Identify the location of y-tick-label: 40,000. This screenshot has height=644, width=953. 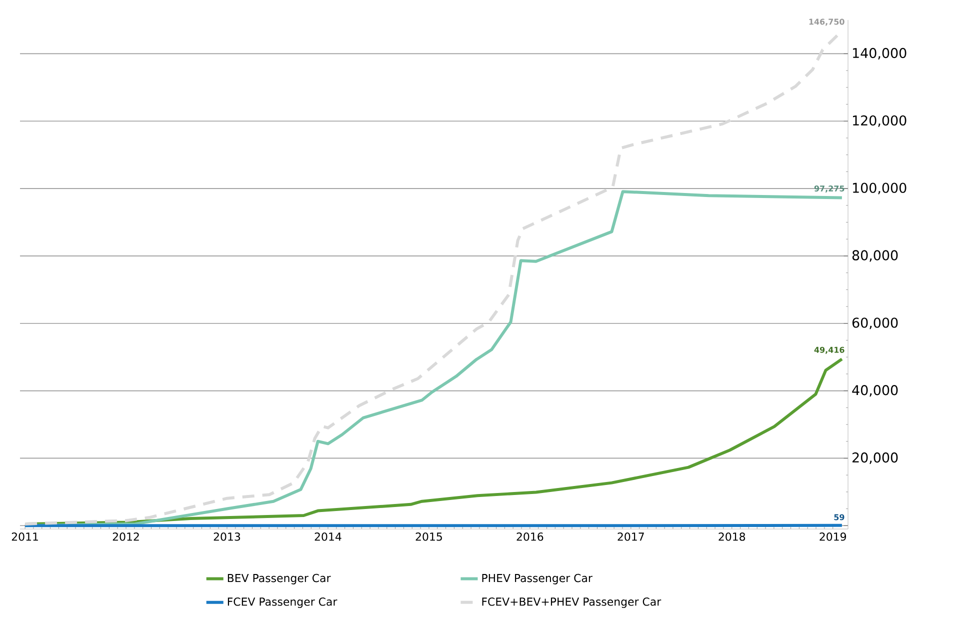
(875, 391).